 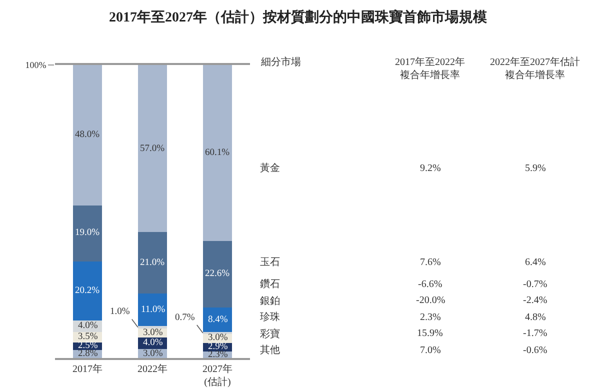 What do you see at coordinates (535, 317) in the screenshot?
I see `text: 4.8%` at bounding box center [535, 317].